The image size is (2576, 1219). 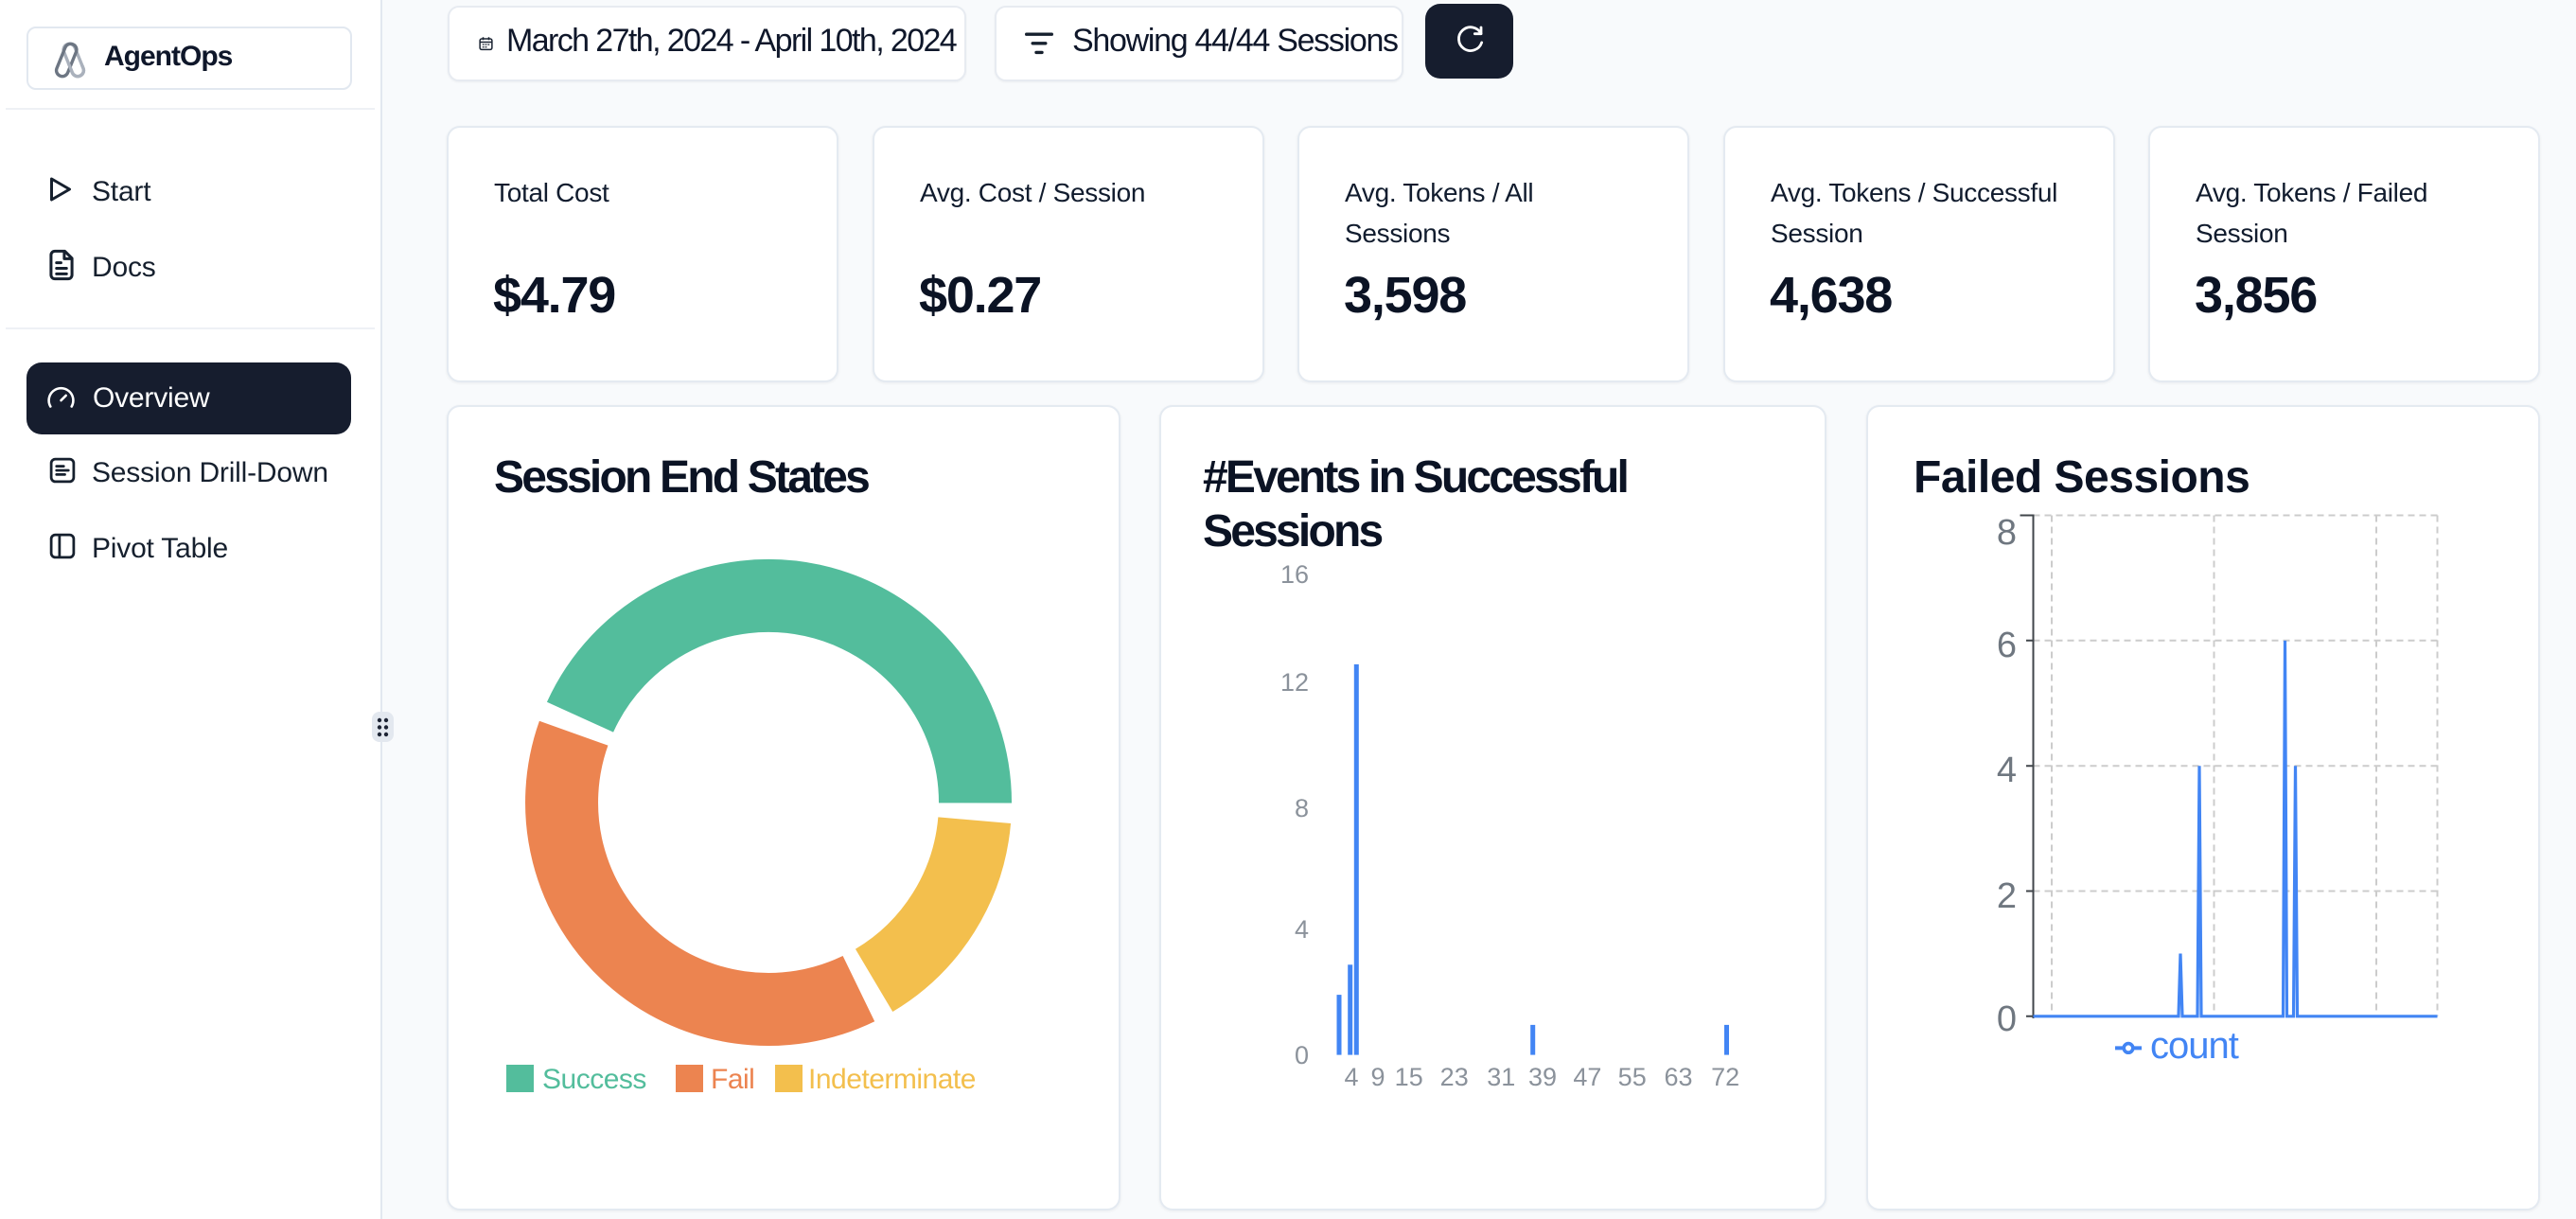 What do you see at coordinates (892, 1079) in the screenshot?
I see `svg-text: Indeterminate` at bounding box center [892, 1079].